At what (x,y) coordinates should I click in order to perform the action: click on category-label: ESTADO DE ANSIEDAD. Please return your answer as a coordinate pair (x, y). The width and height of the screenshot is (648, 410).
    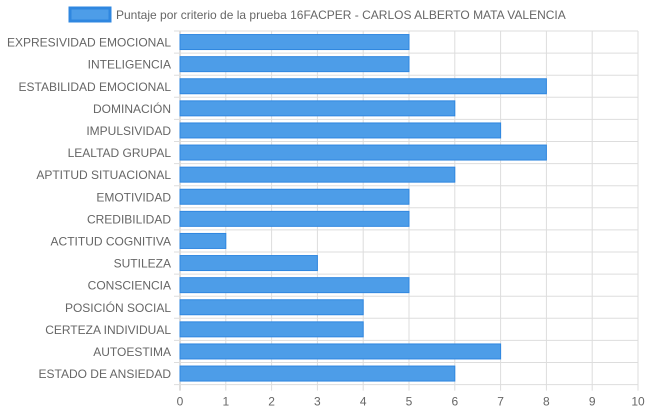
    Looking at the image, I should click on (105, 374).